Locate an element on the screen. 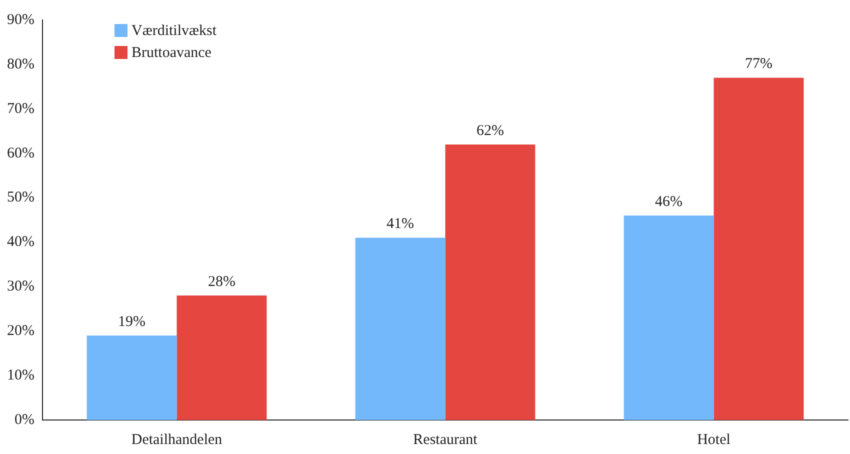 The image size is (850, 454). data-label: 19% is located at coordinates (132, 322).